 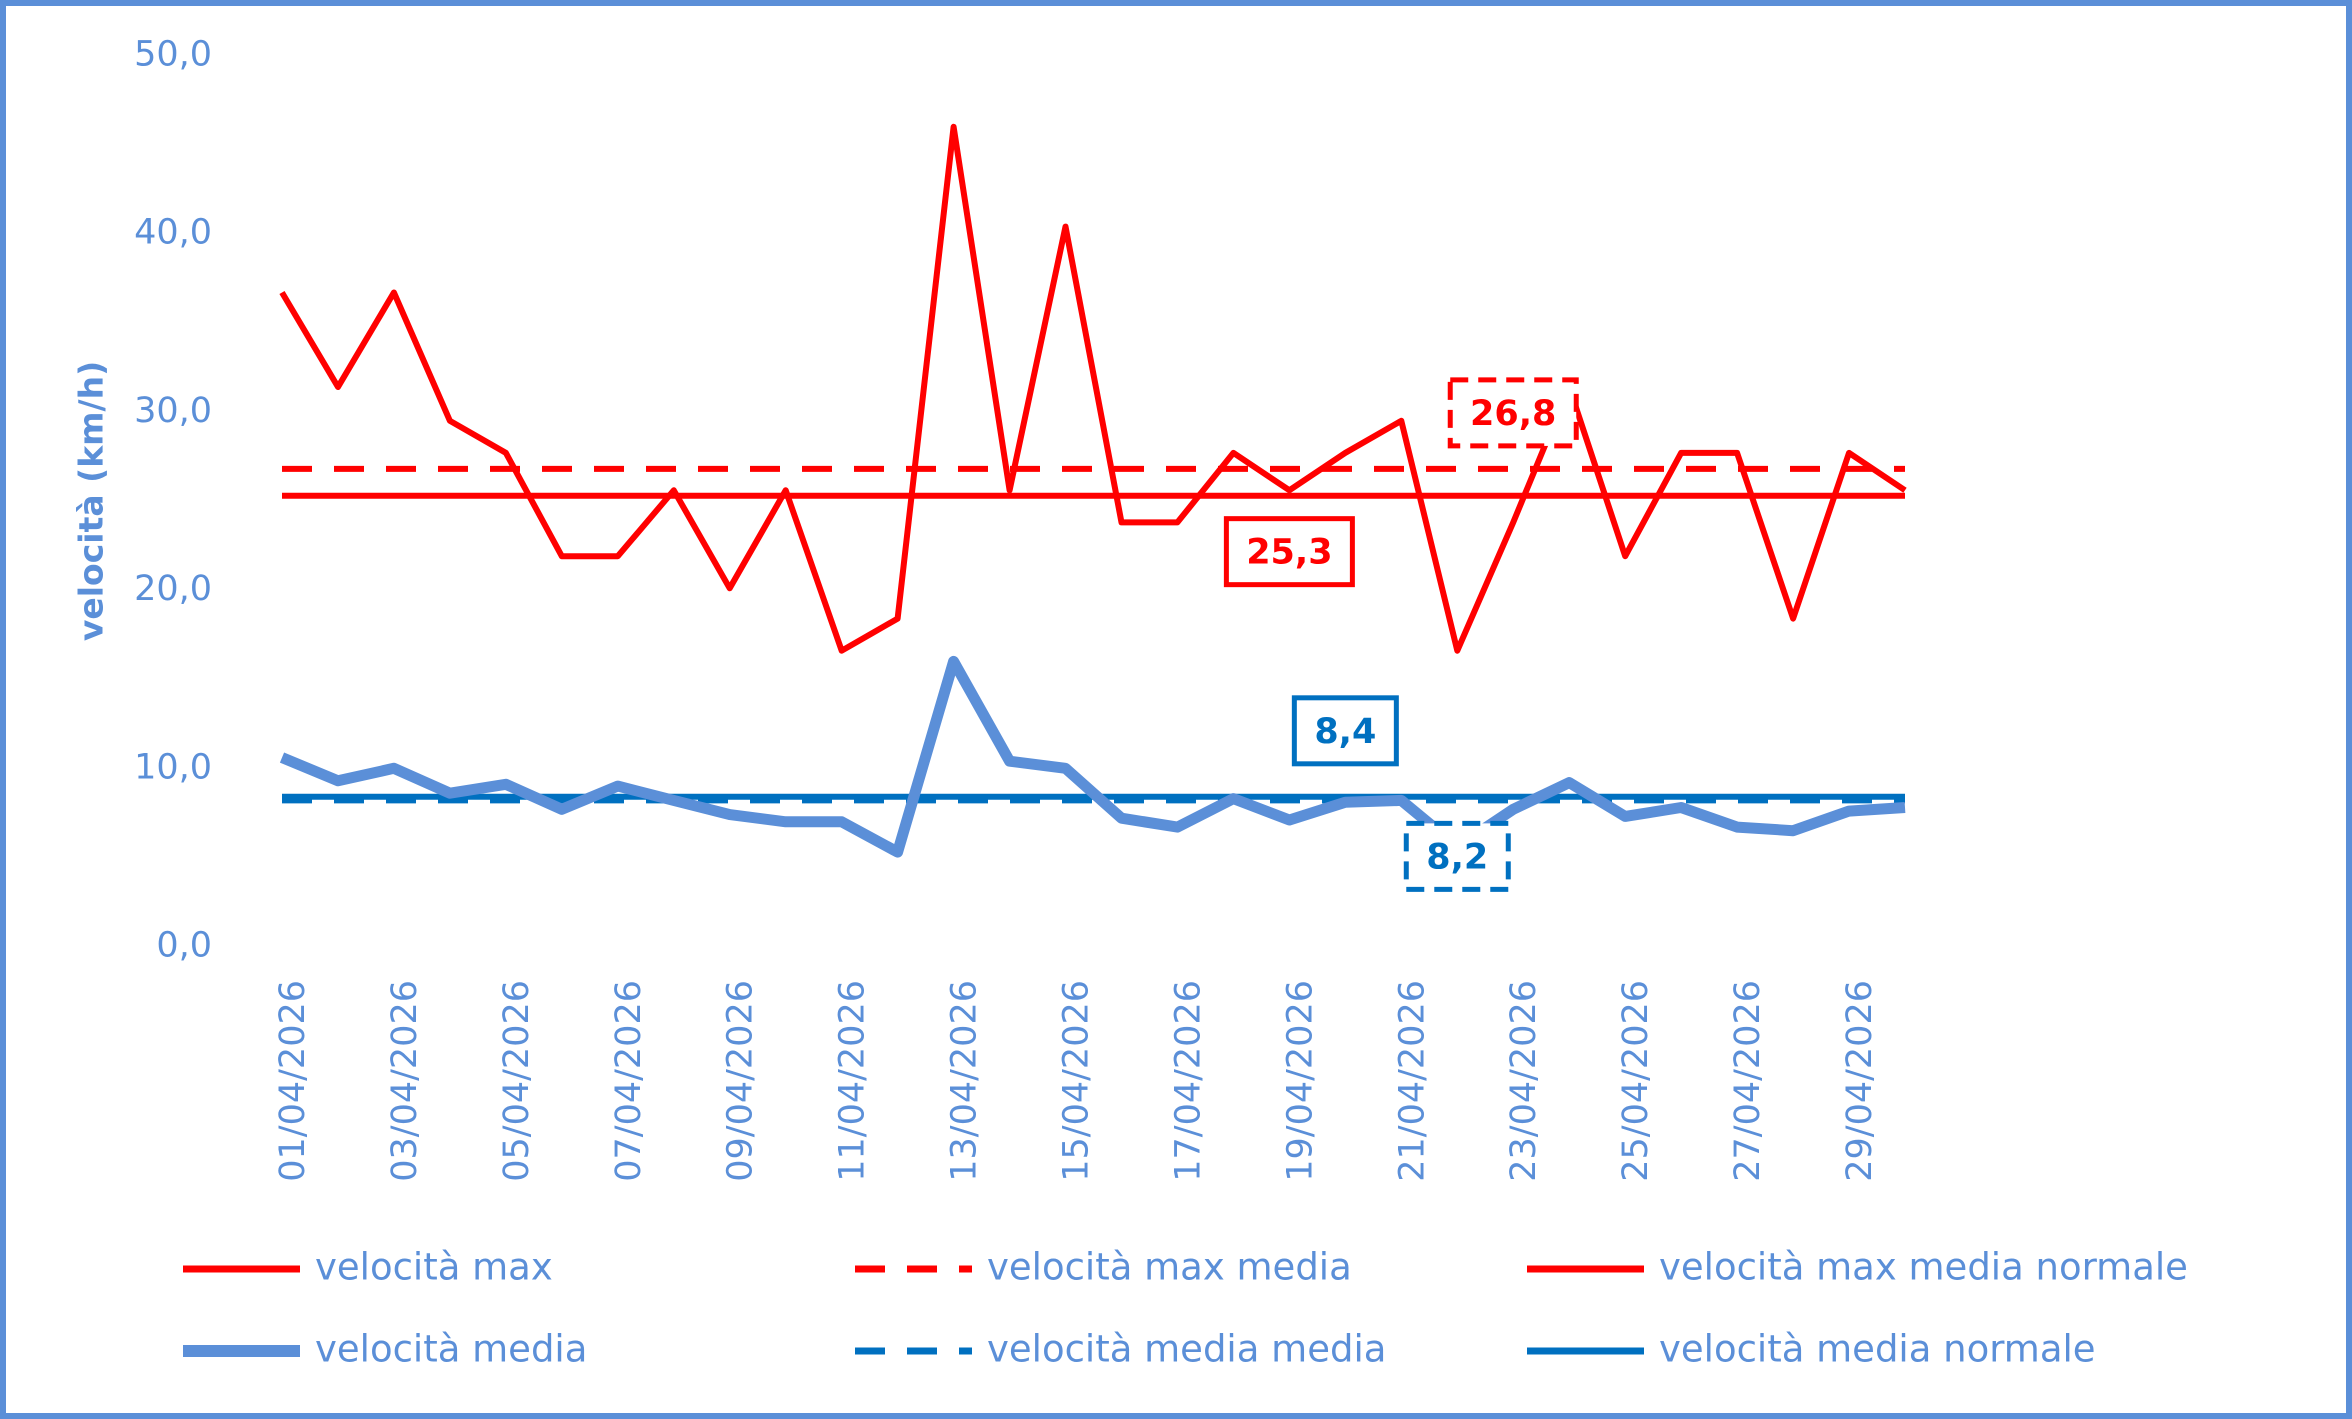 I want to click on x-tick-label: 21/04/2026, so click(x=1412, y=1081).